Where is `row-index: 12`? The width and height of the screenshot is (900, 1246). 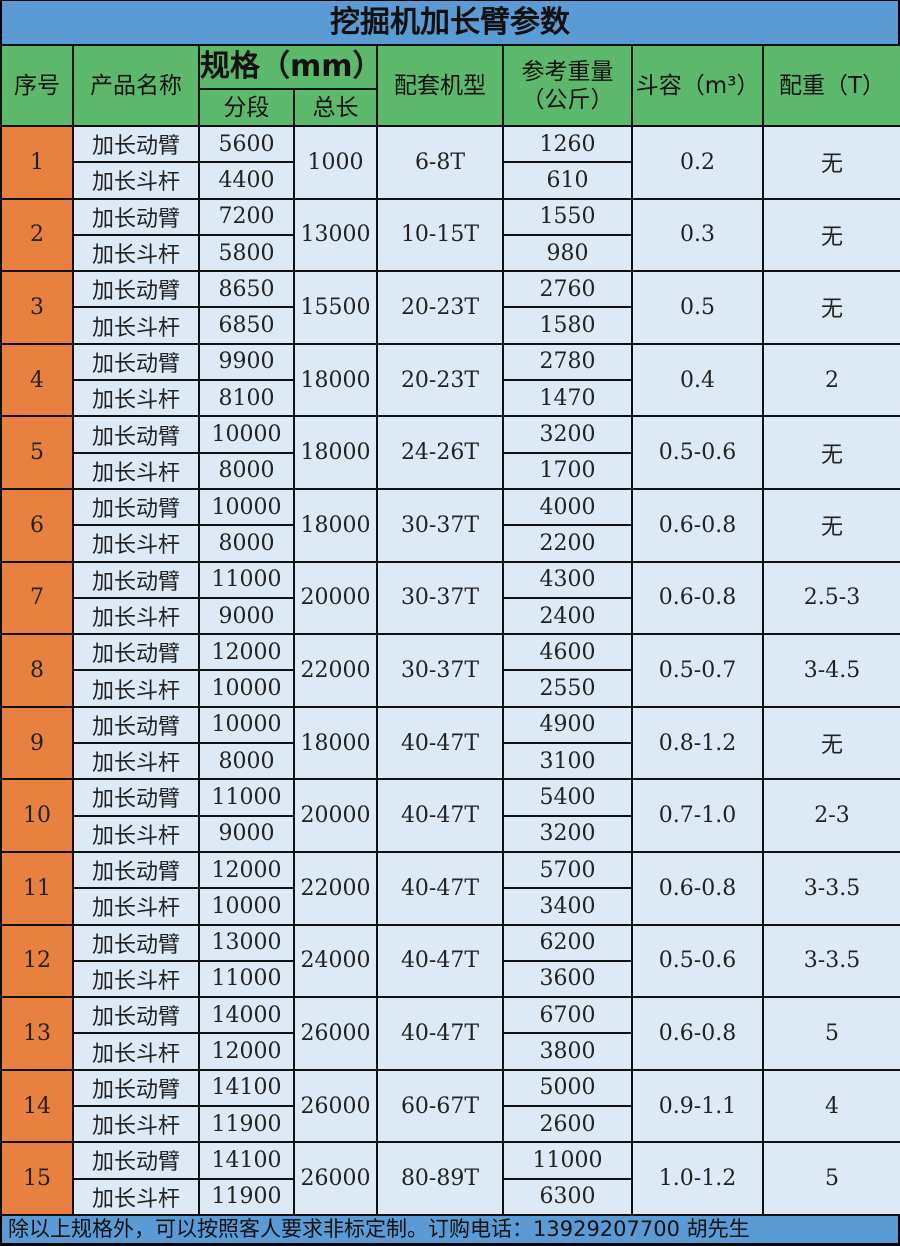 row-index: 12 is located at coordinates (37, 961).